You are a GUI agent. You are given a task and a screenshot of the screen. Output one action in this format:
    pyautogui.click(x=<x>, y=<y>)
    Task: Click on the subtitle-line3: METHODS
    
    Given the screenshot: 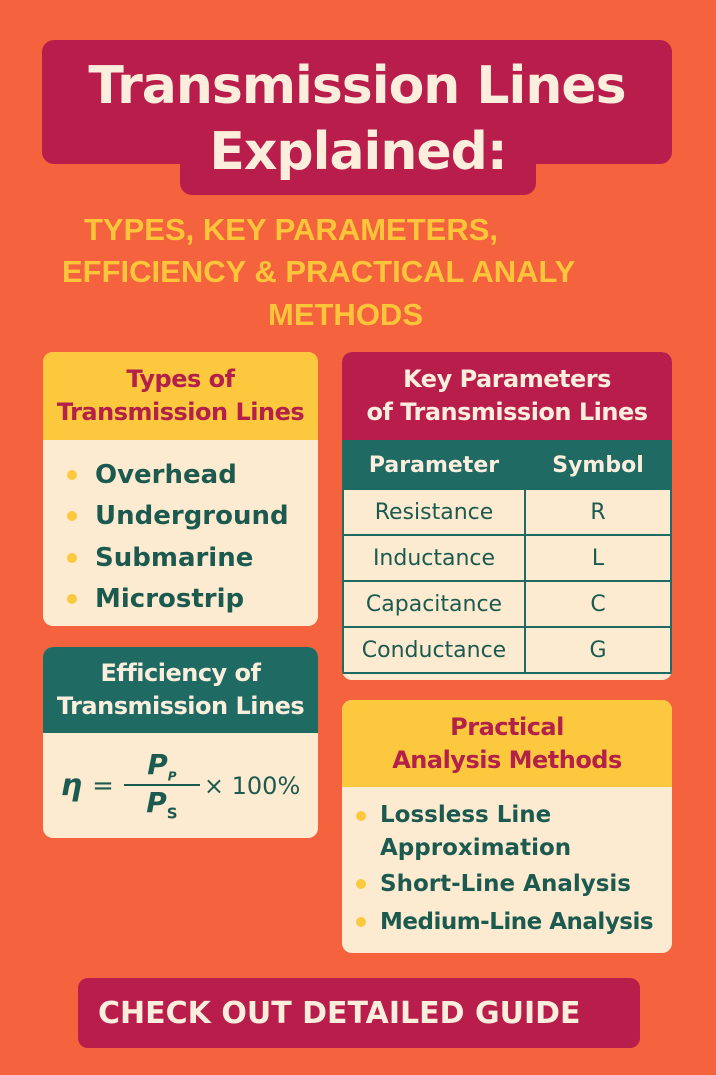 What is the action you would take?
    pyautogui.click(x=345, y=314)
    